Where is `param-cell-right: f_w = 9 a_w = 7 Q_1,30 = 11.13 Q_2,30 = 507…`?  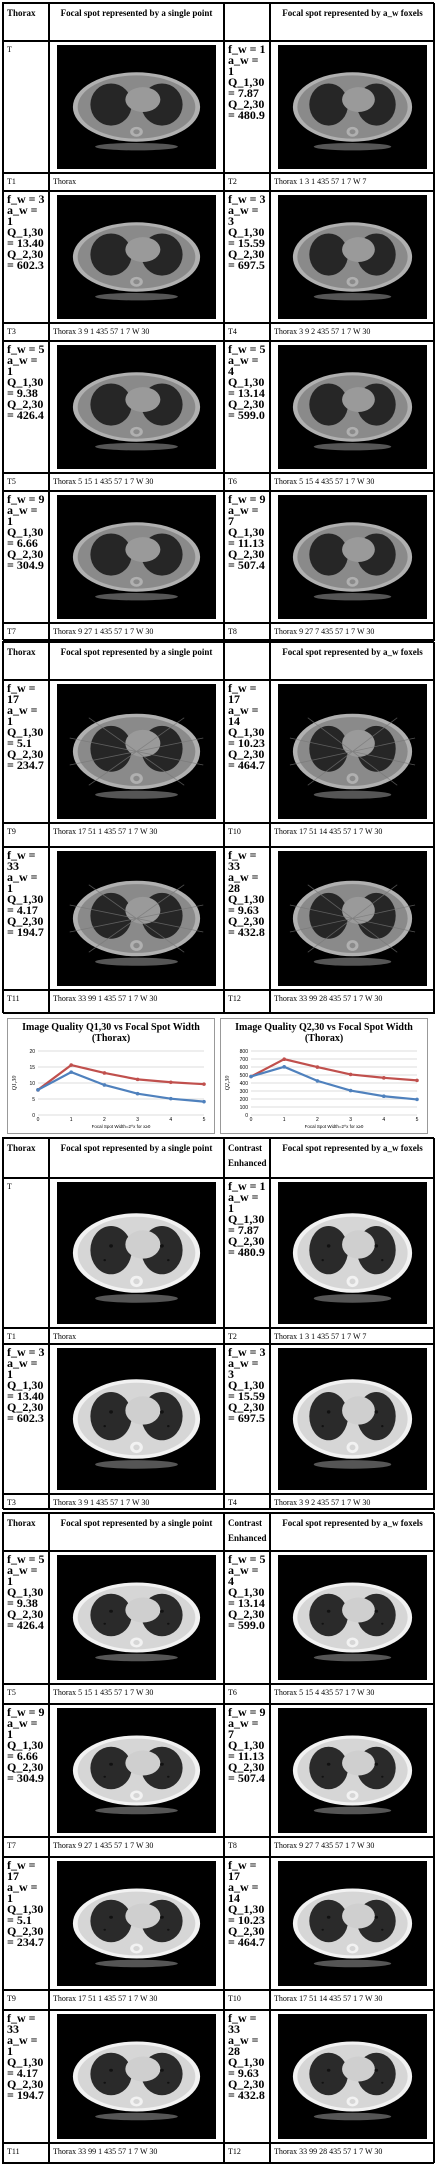
param-cell-right: f_w = 9 a_w = 7 Q_1,30 = 11.13 Q_2,30 = 507… is located at coordinates (247, 1770).